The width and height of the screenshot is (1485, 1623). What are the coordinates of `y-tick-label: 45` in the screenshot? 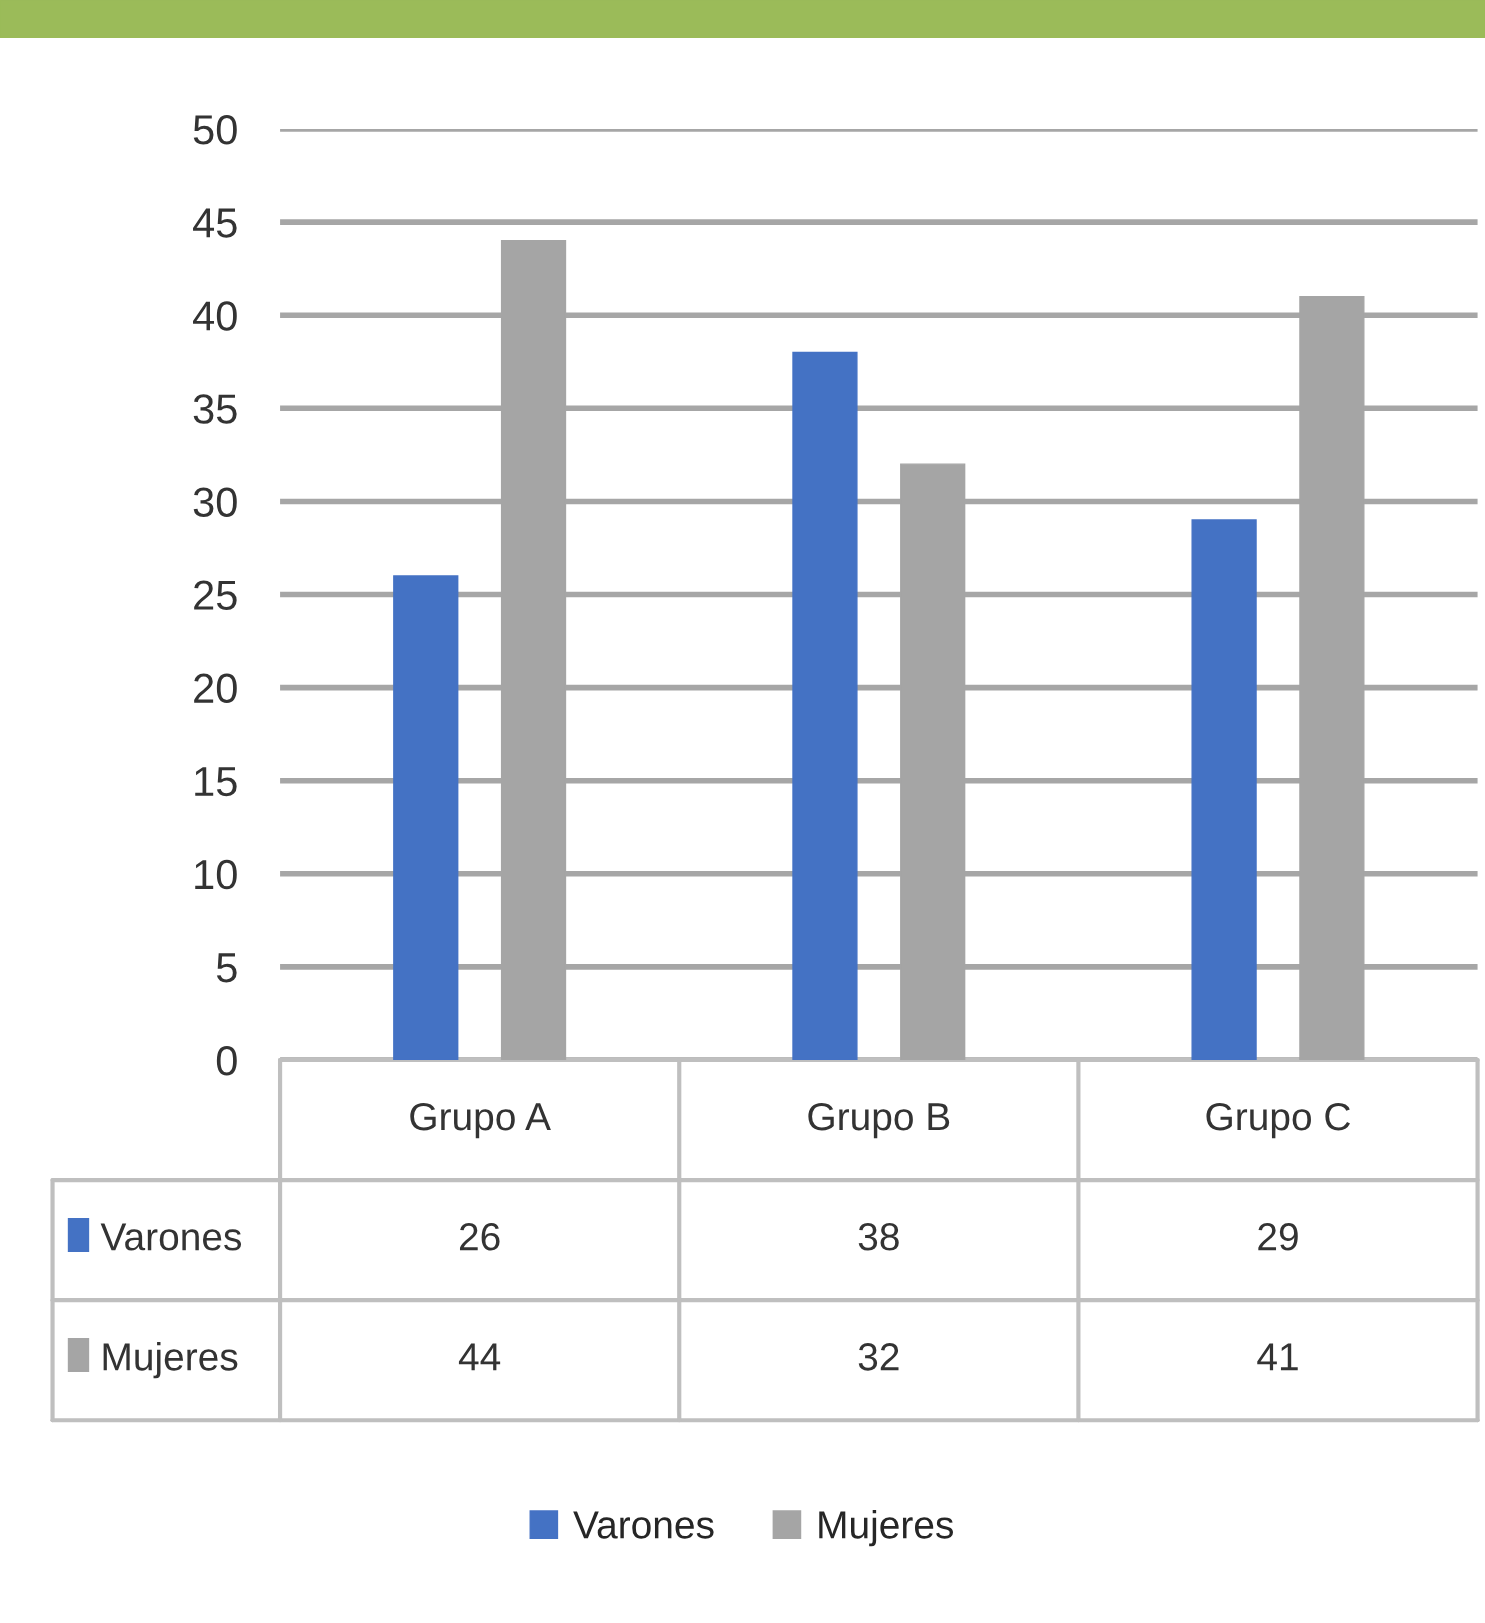 It's located at (215, 223).